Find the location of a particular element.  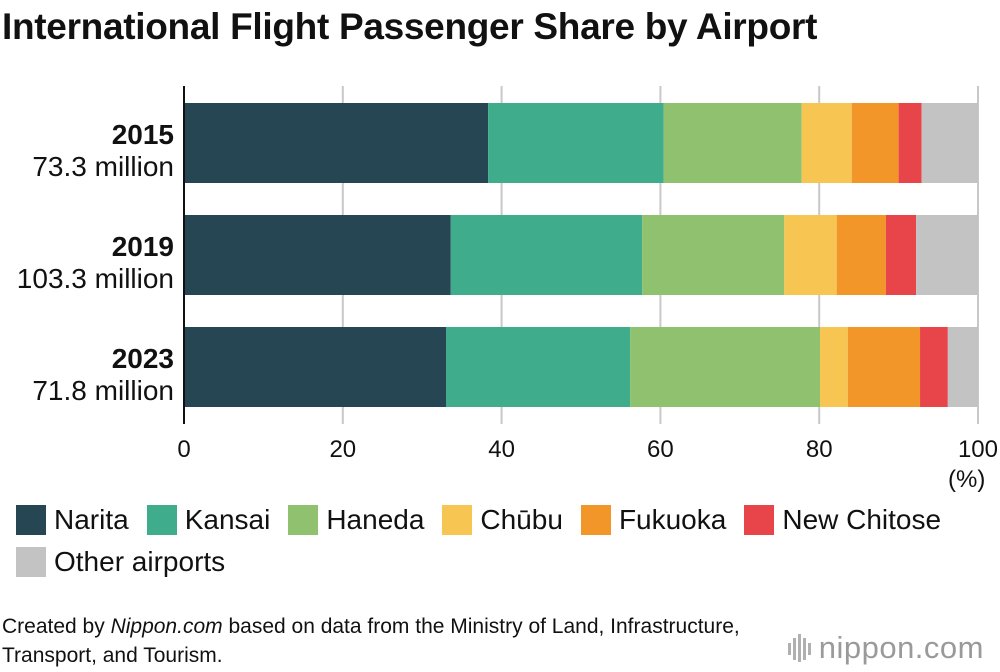

legend-label-fukuoka: Fukuoka is located at coordinates (672, 519).